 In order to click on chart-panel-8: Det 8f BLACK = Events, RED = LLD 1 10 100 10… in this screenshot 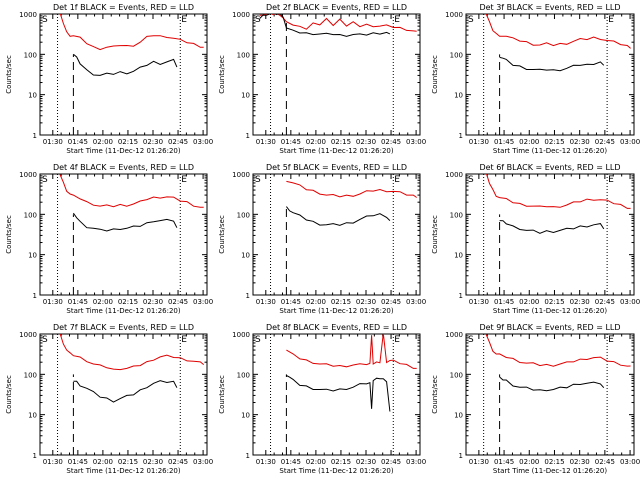, I will do `click(322, 399)`.